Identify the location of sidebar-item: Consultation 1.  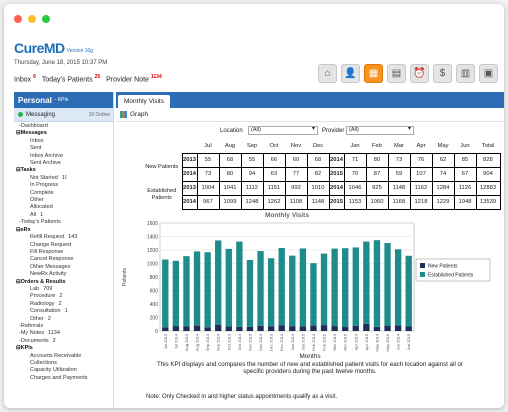
(64, 311).